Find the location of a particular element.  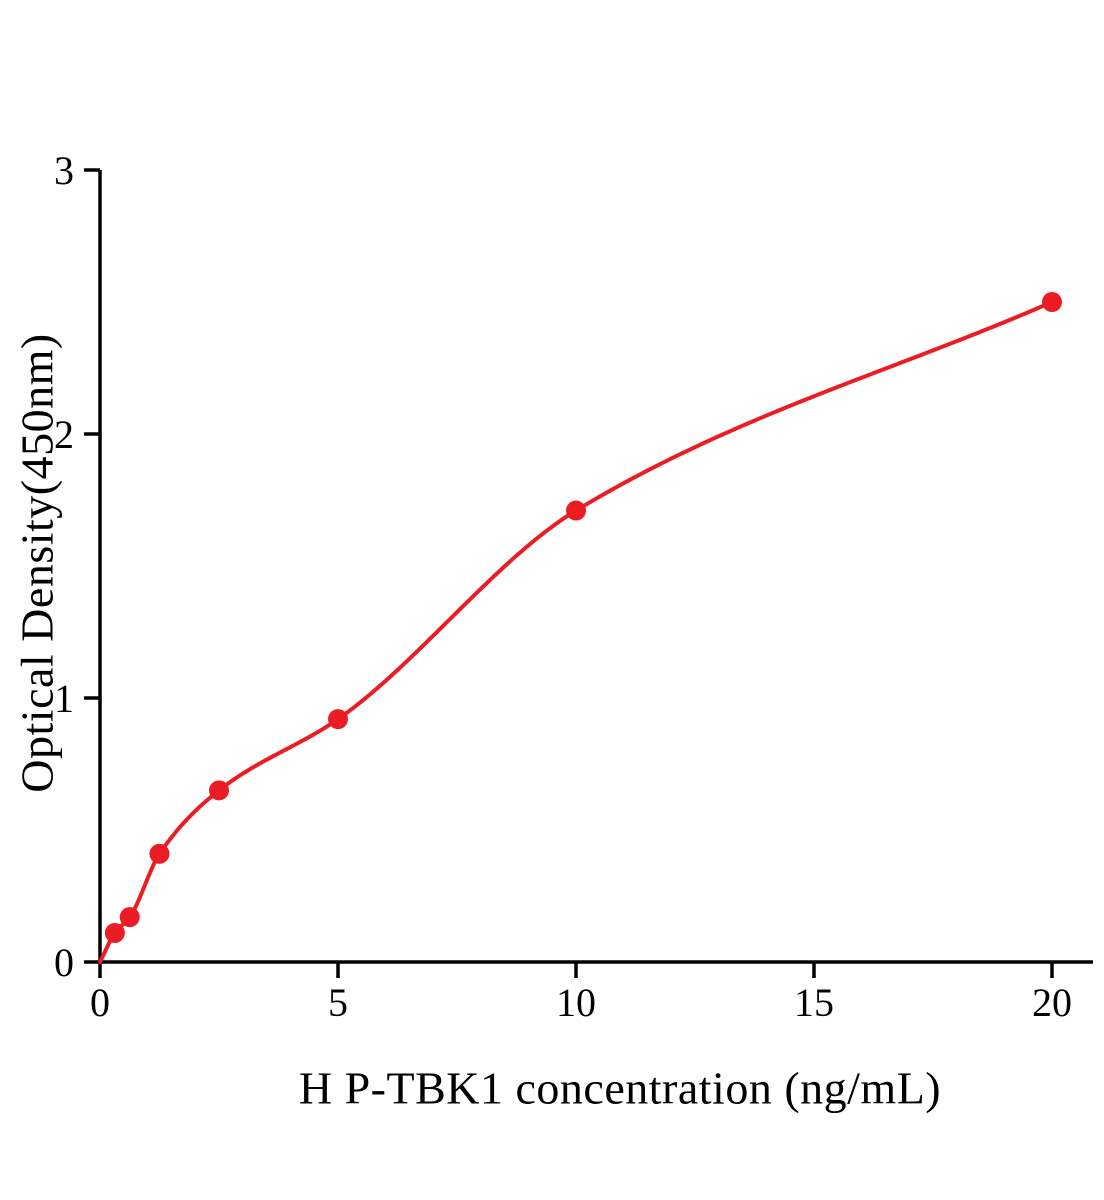

y-tick-label: 2 is located at coordinates (64, 434).